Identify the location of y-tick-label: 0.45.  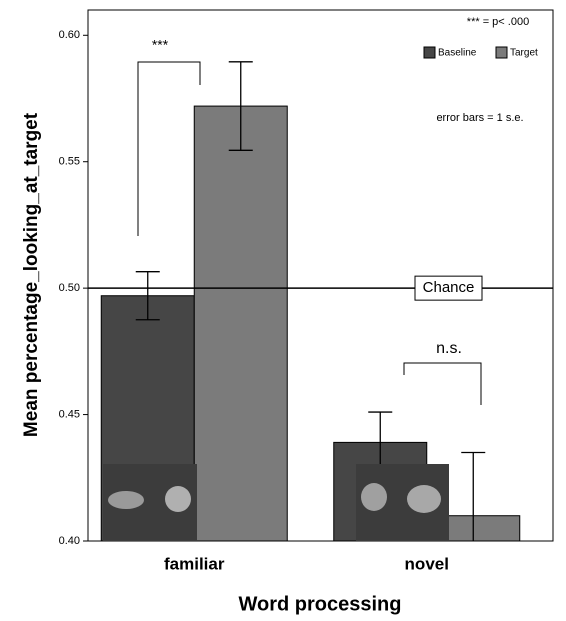
(69, 414).